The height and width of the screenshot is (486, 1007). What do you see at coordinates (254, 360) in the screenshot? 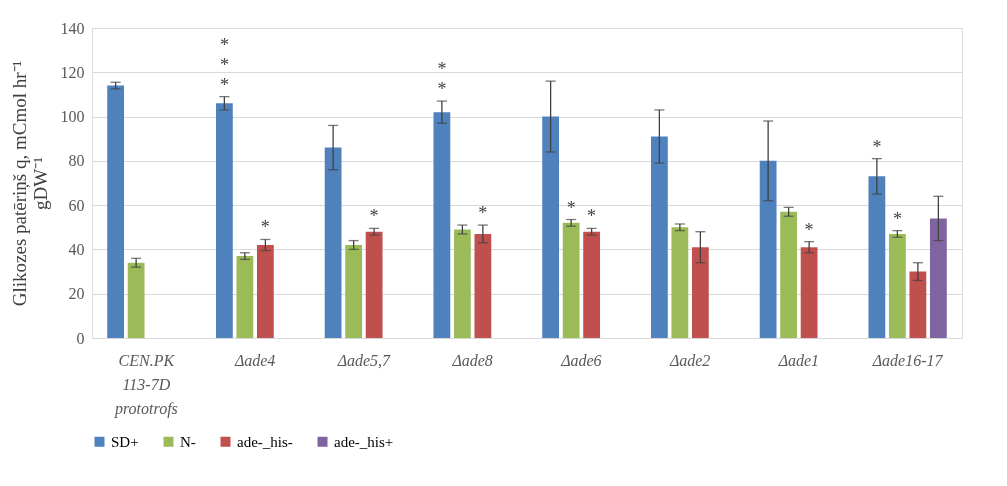
I see `x-tick-label: Δade4` at bounding box center [254, 360].